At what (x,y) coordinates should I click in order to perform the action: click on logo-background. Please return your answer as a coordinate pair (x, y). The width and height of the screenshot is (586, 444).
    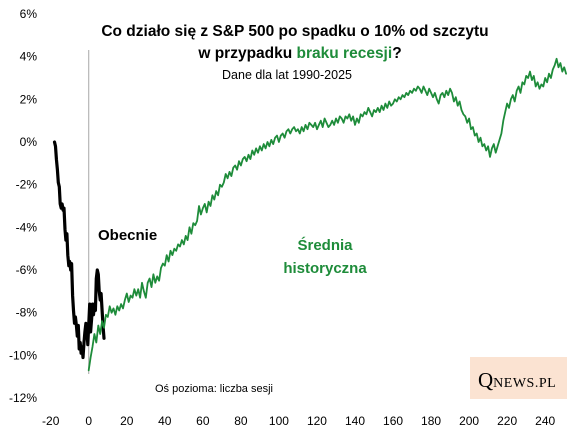
    Looking at the image, I should click on (518, 378).